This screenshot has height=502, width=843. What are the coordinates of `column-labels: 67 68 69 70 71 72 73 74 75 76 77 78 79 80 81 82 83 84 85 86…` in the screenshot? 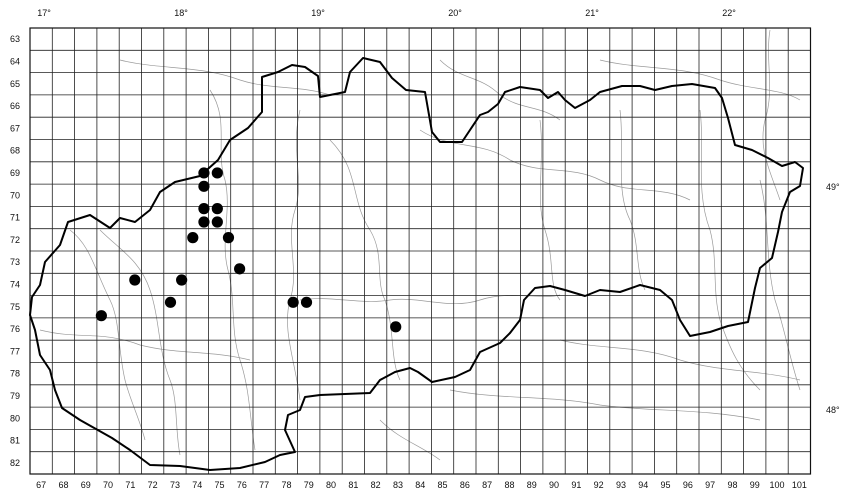 It's located at (421, 485).